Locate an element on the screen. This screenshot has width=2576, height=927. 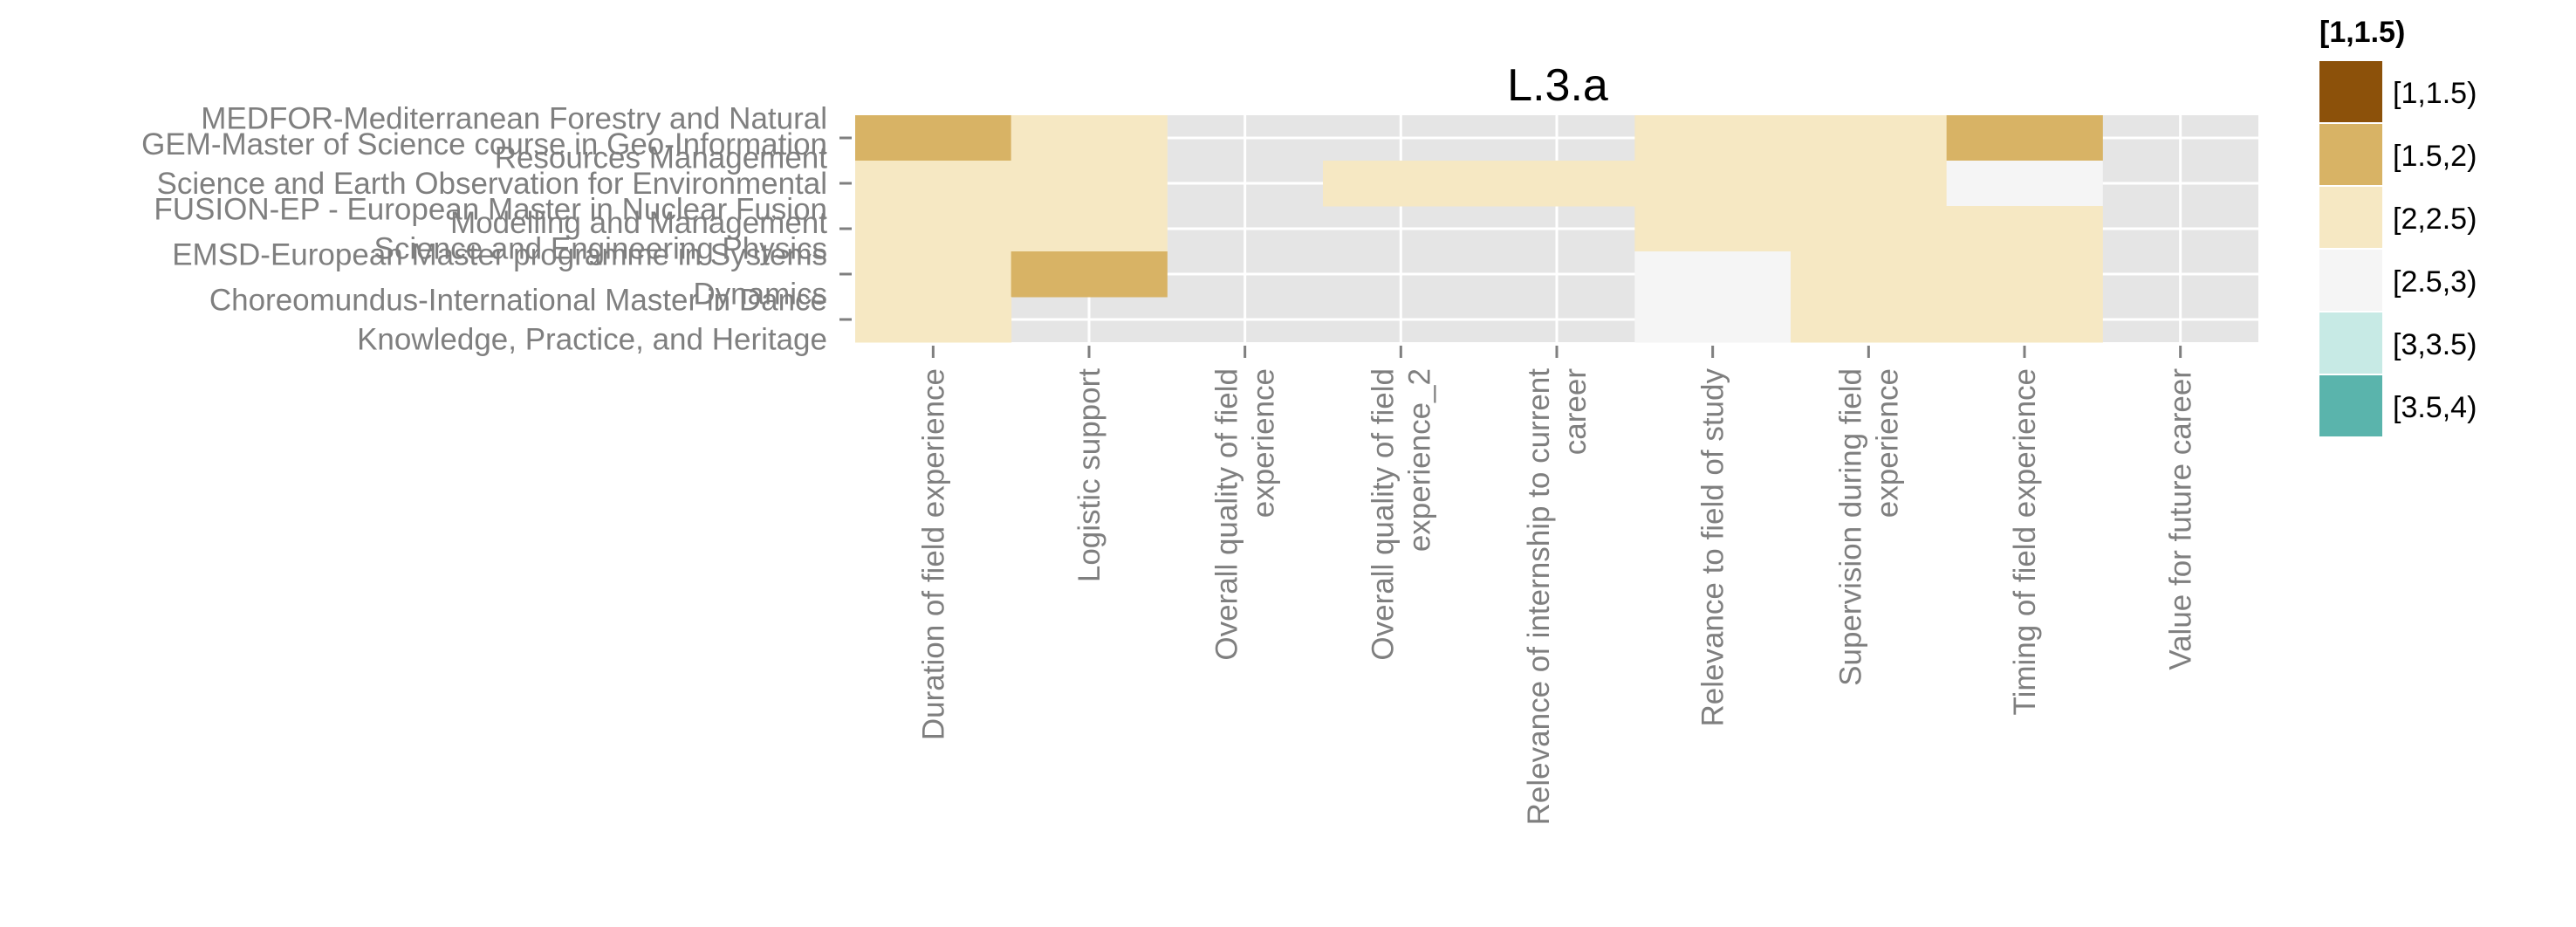
x-tick-label: Duration of field experience is located at coordinates (933, 554).